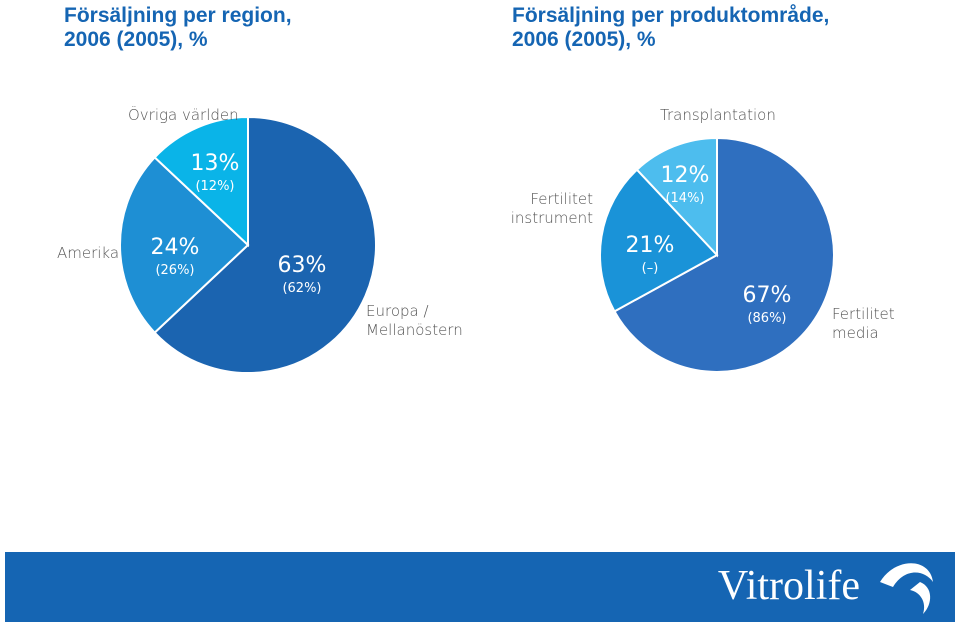 The width and height of the screenshot is (960, 625). Describe the element at coordinates (214, 186) in the screenshot. I see `previous-value-label: (12%)` at that location.